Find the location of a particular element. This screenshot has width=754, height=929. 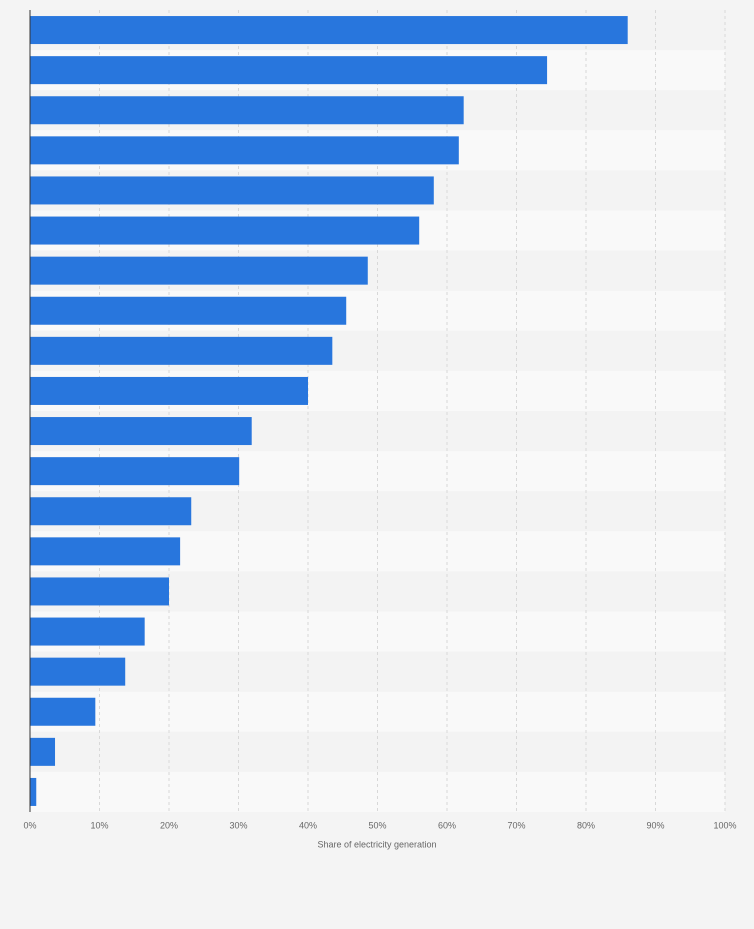

x-tick-label: 70% is located at coordinates (516, 825).